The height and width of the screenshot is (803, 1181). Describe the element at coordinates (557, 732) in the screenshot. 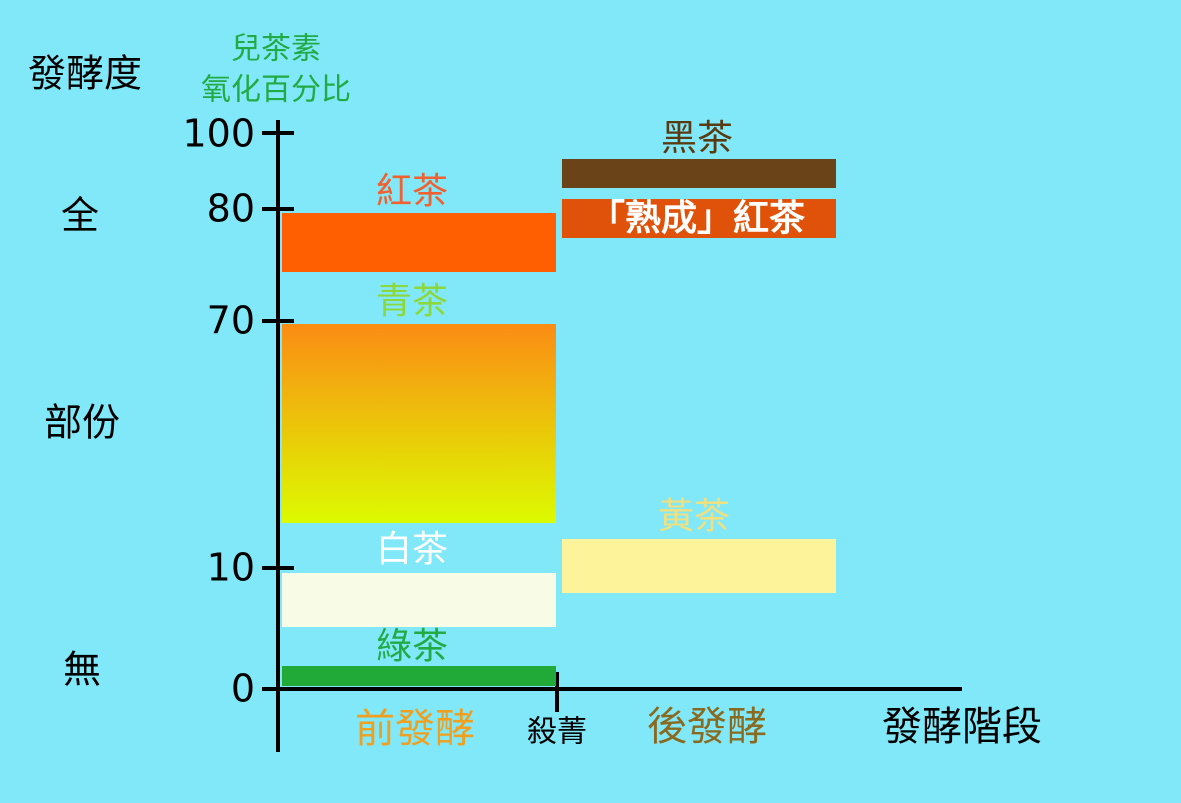

I see `stage-label: 殺菁` at that location.